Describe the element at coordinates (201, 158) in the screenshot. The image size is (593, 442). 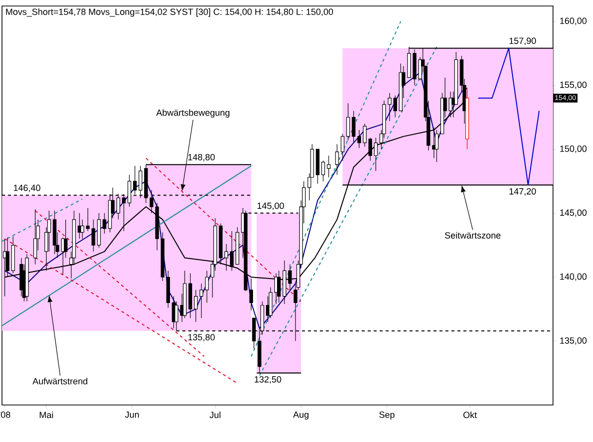
I see `data-label: 148,80` at that location.